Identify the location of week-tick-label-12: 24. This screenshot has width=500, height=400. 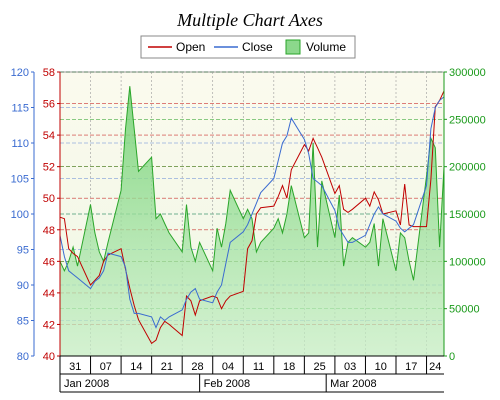
(435, 367).